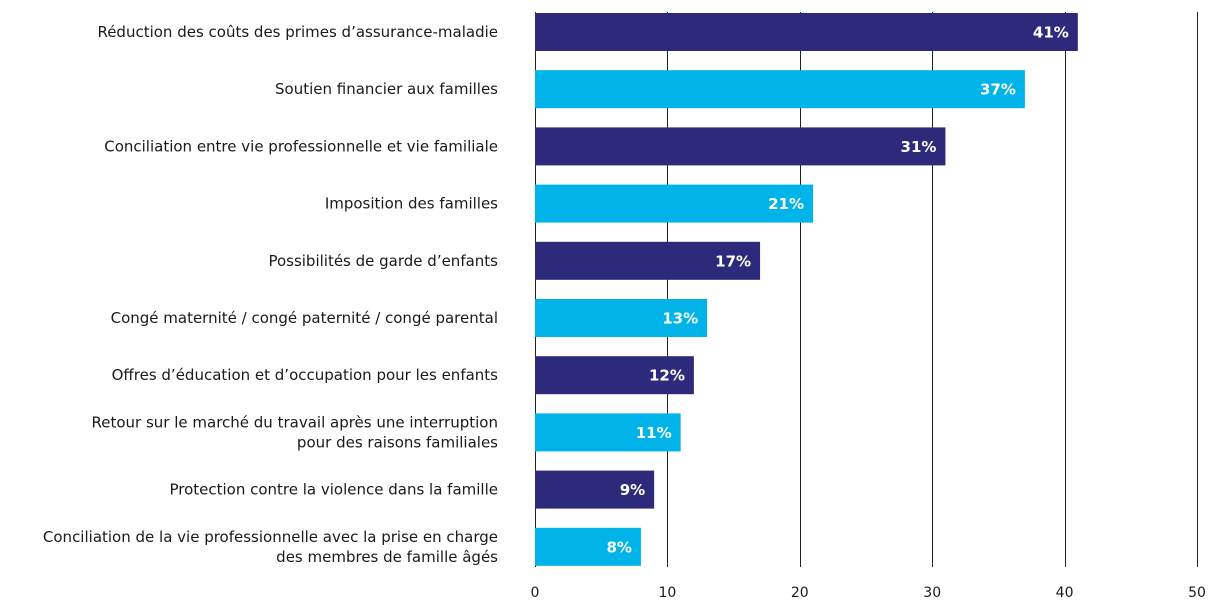 The height and width of the screenshot is (603, 1210). What do you see at coordinates (667, 376) in the screenshot?
I see `bar-value-label: 12%` at bounding box center [667, 376].